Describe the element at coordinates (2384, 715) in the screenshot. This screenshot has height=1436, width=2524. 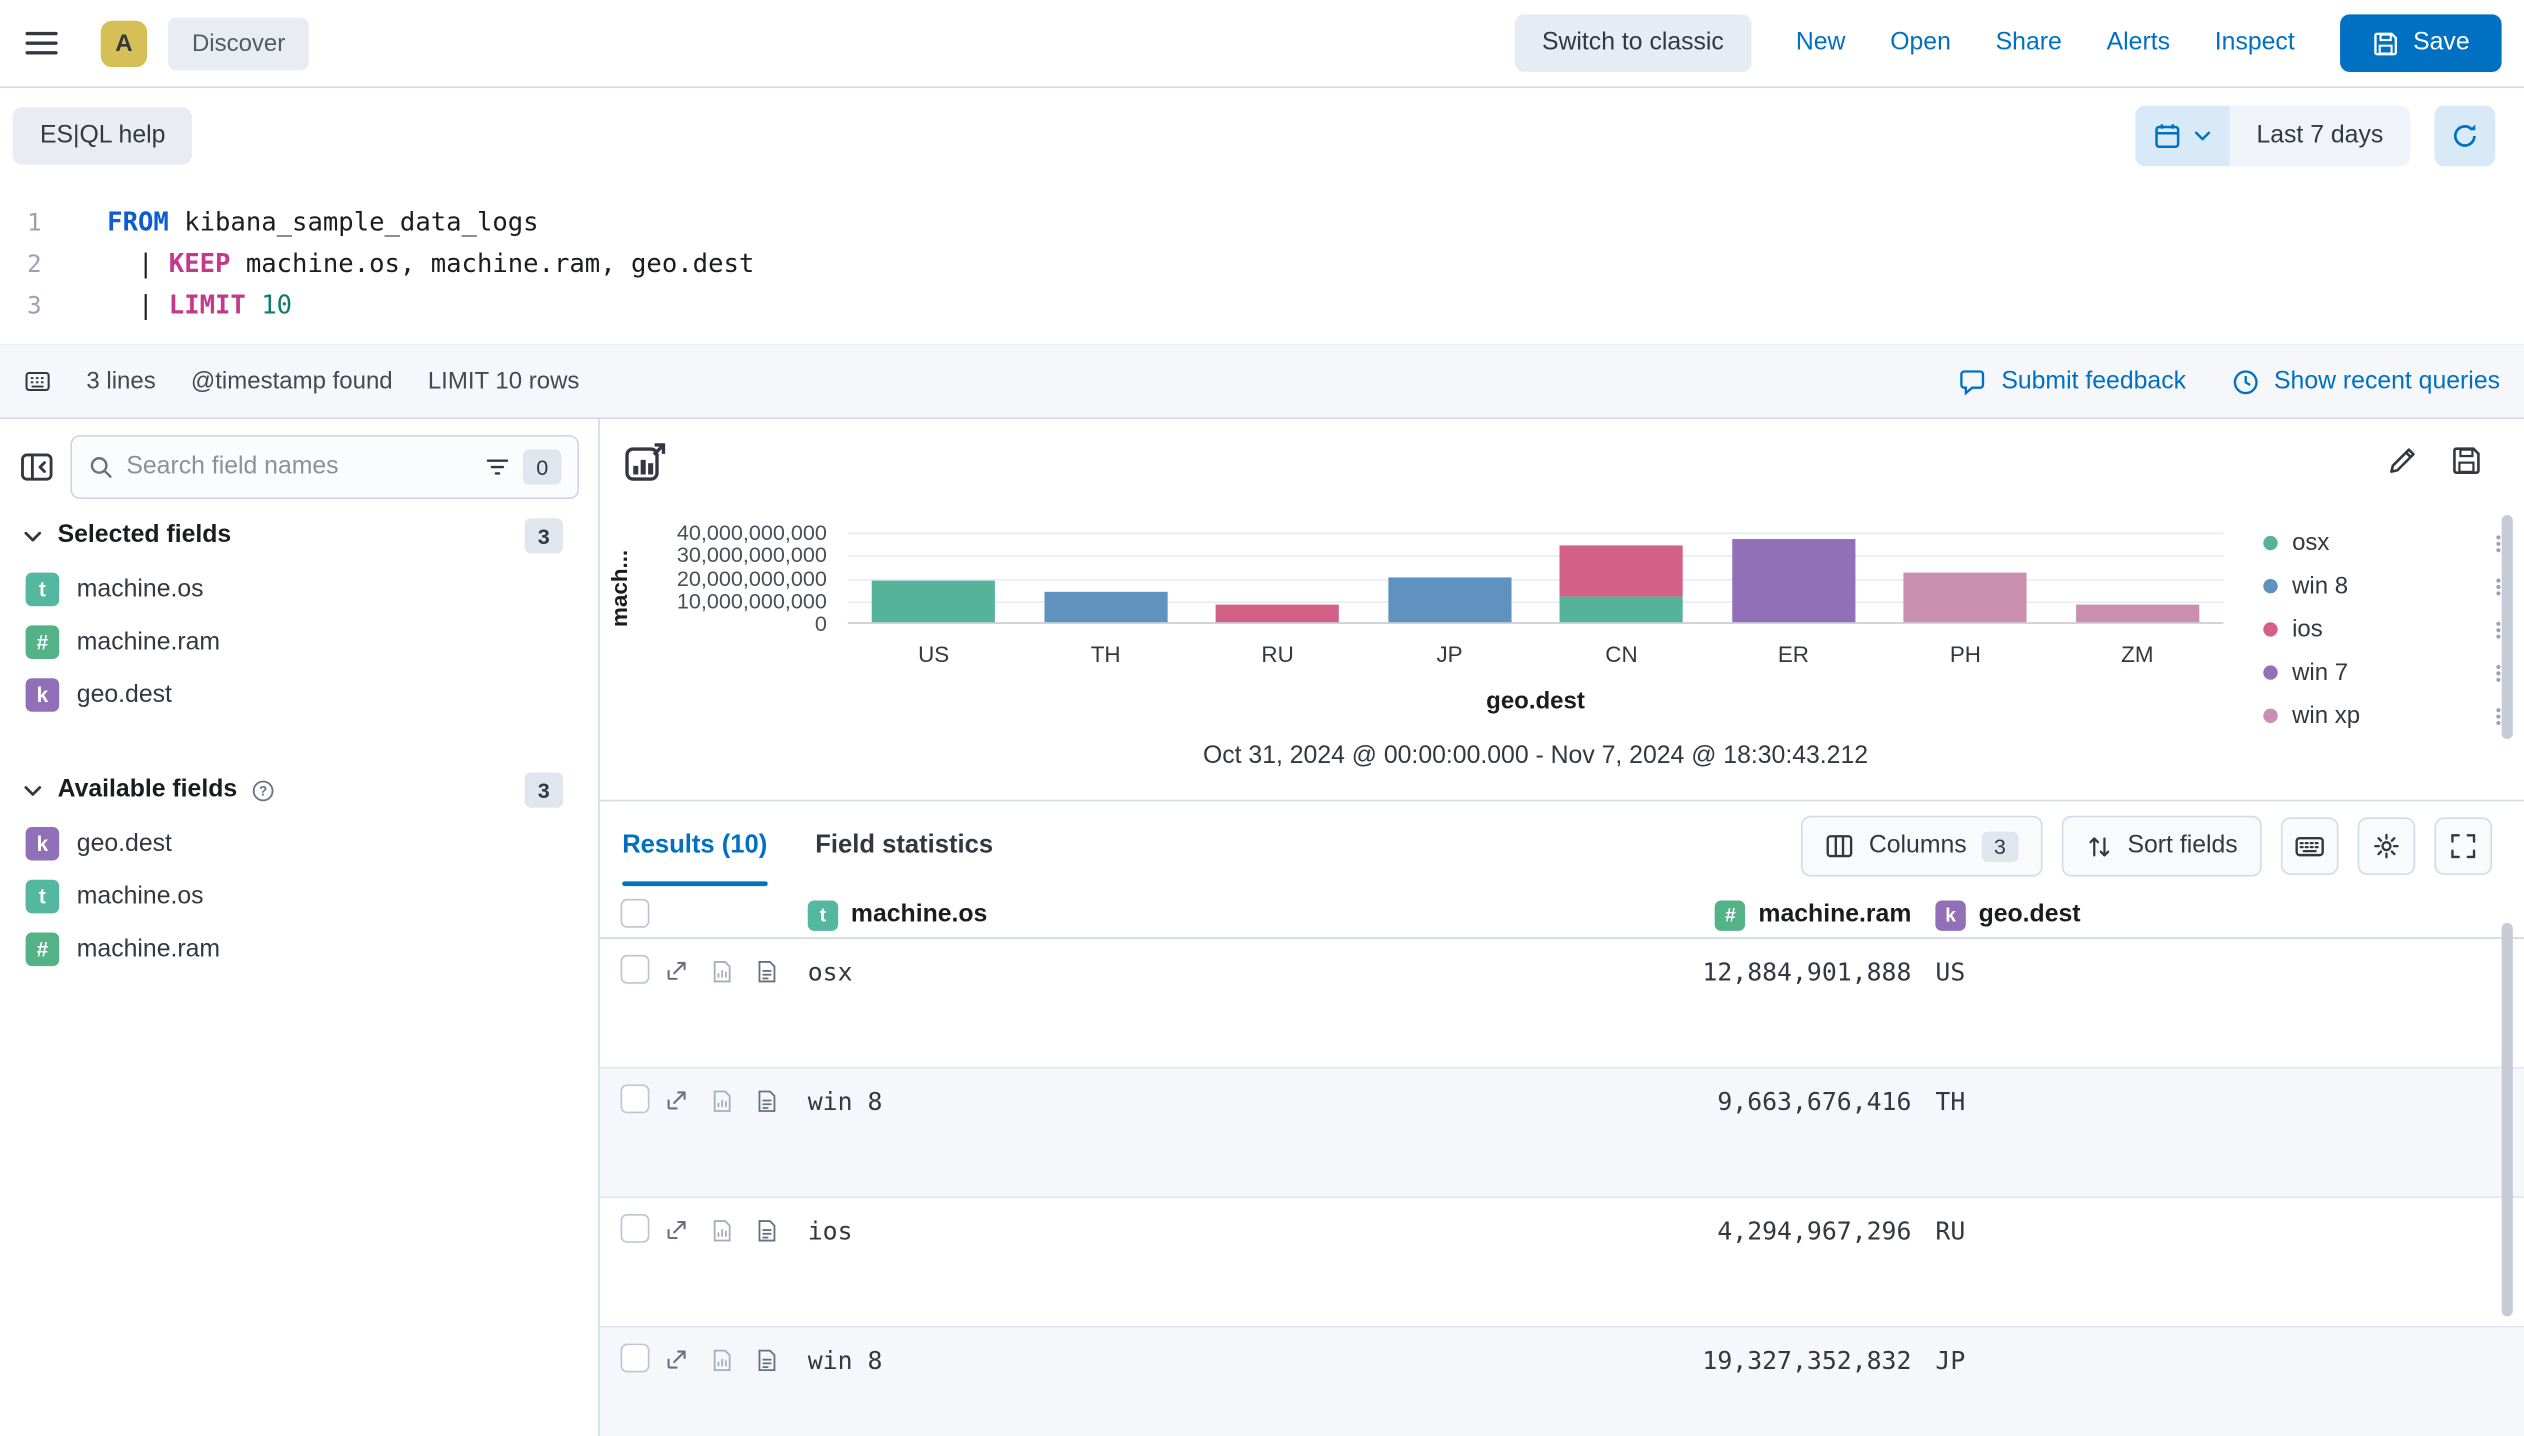
I see `legend-item-win-xp: win xp` at that location.